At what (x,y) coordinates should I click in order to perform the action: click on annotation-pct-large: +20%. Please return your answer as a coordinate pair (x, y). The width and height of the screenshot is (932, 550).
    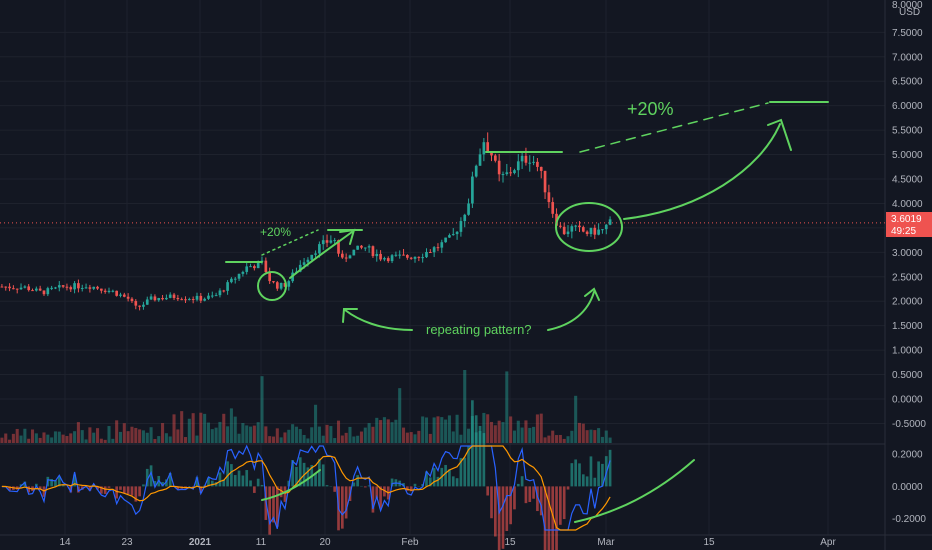
    Looking at the image, I should click on (650, 109).